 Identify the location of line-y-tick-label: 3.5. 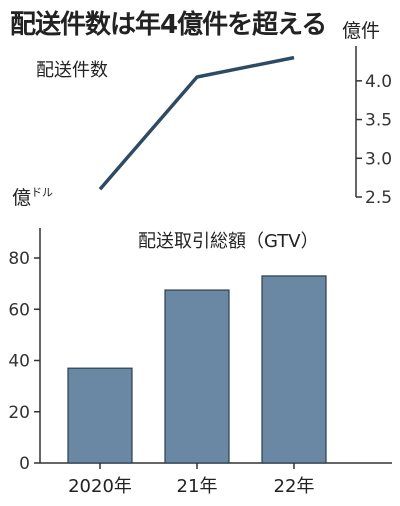
(378, 121).